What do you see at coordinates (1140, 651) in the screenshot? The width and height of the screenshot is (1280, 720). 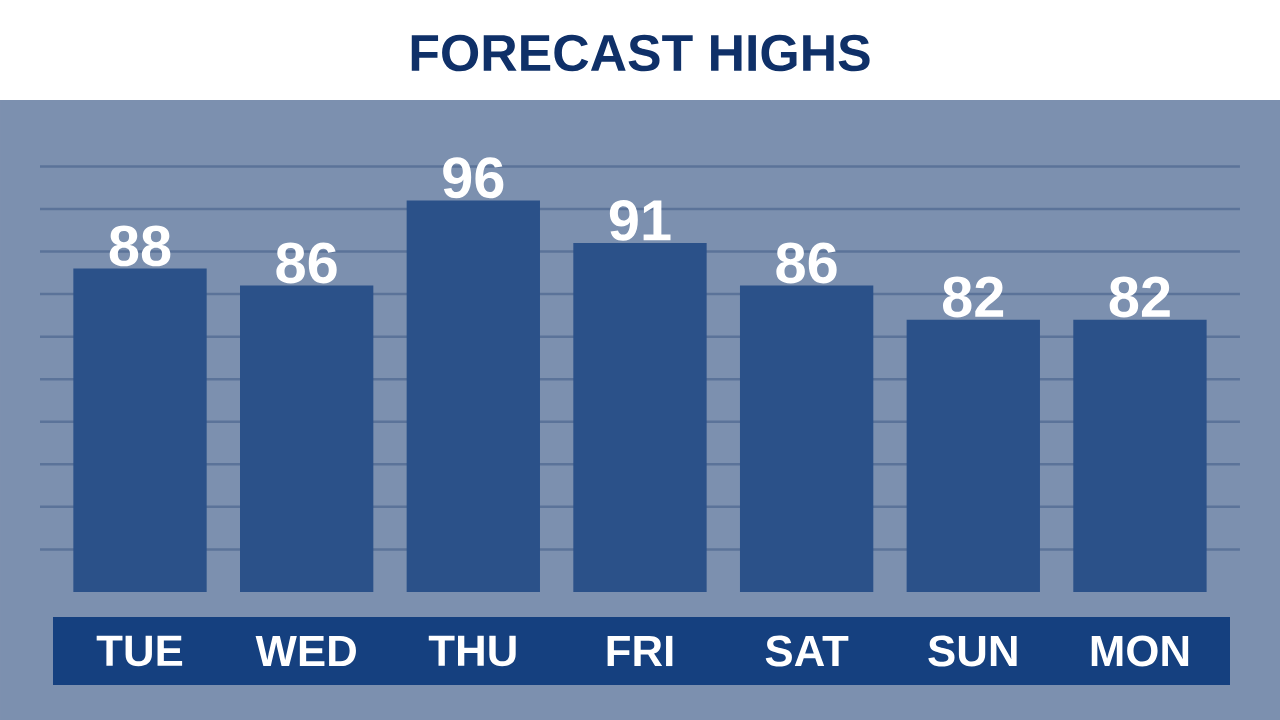 I see `x-tick-label: MON` at bounding box center [1140, 651].